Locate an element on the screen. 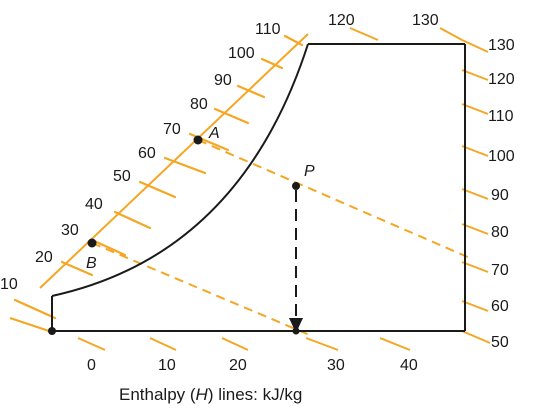  right-label-110: 110 is located at coordinates (501, 116).